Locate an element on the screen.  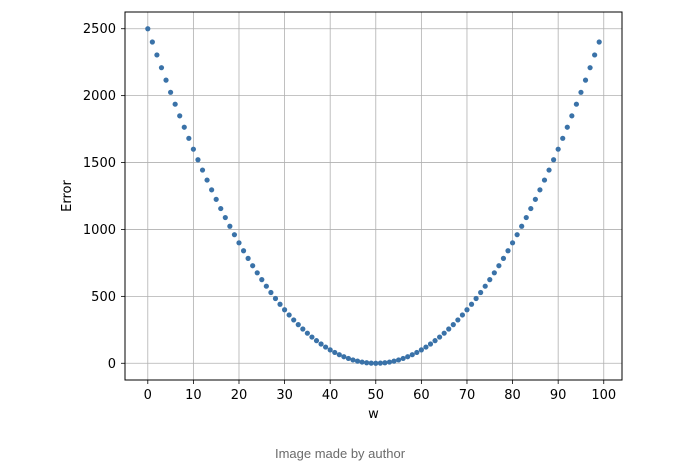
y-tick-label: 0 is located at coordinates (112, 364).